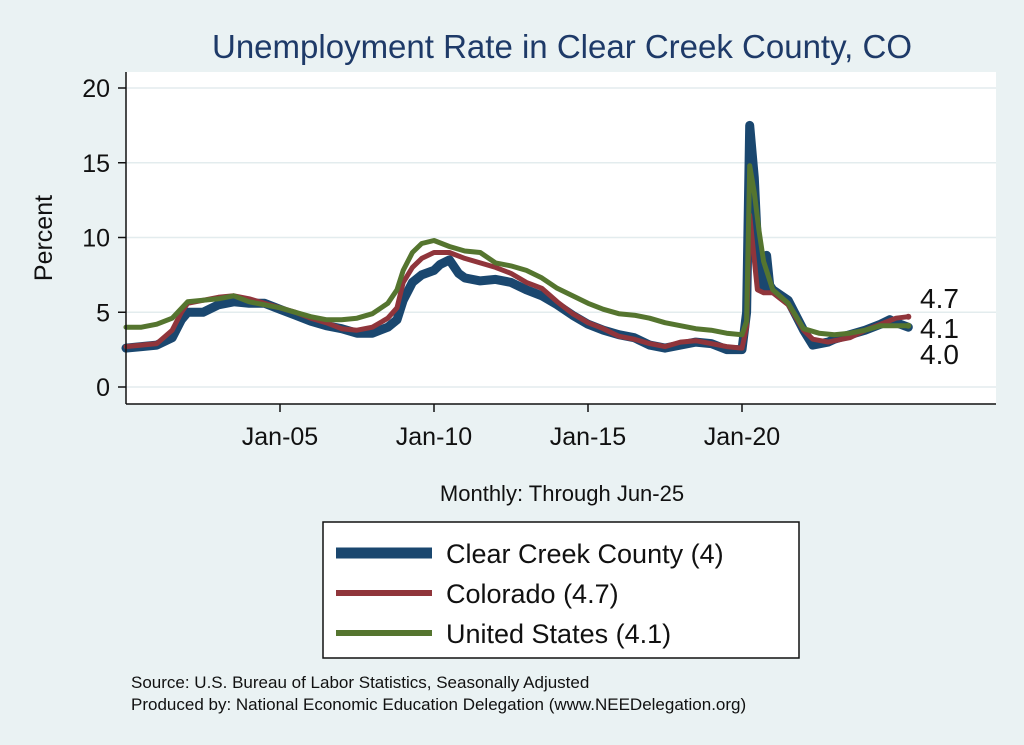 This screenshot has width=1024, height=745. Describe the element at coordinates (939, 354) in the screenshot. I see `series-end-label: 4.0` at that location.